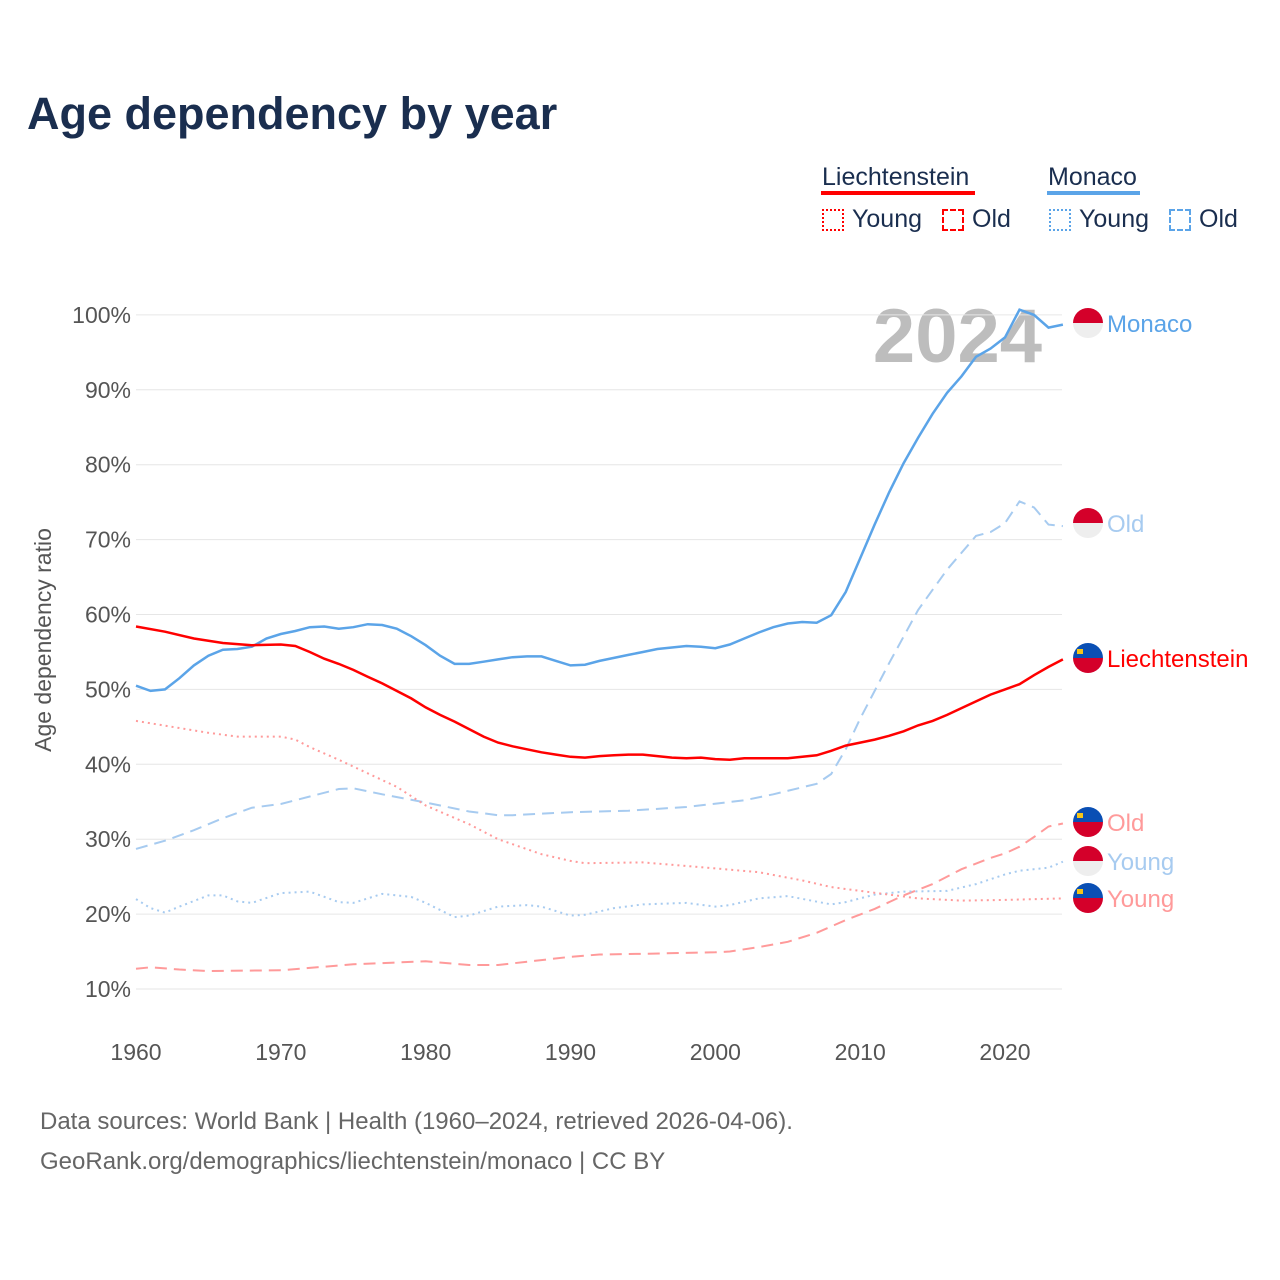 The width and height of the screenshot is (1280, 1280). I want to click on legend-liechtenstein-old: Old, so click(991, 219).